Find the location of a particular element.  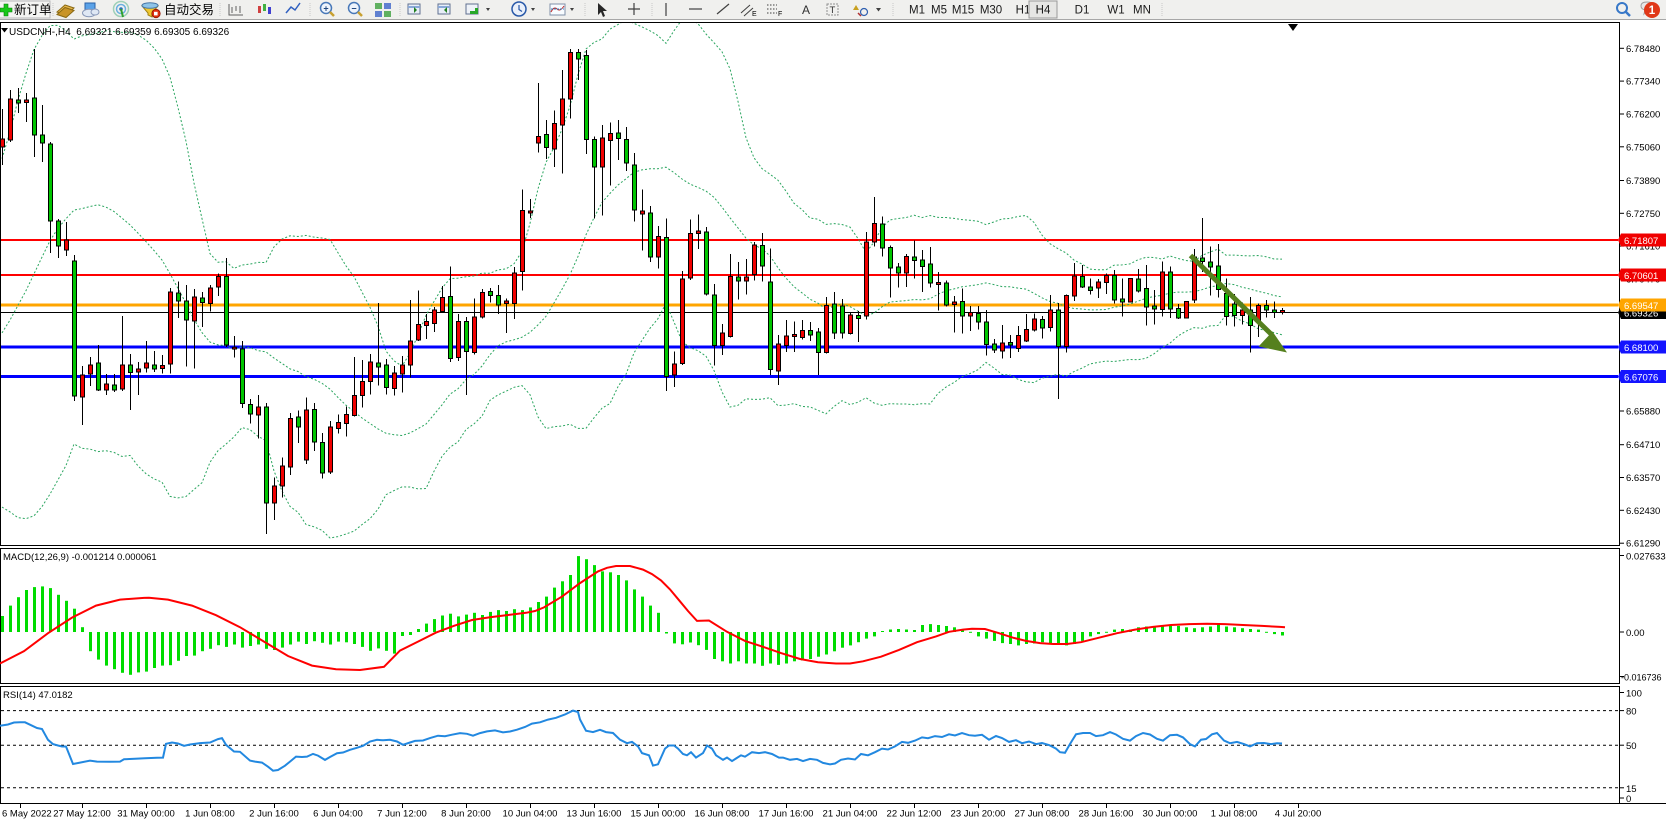

svg-text: 4 Jul 20:00 is located at coordinates (1298, 814).